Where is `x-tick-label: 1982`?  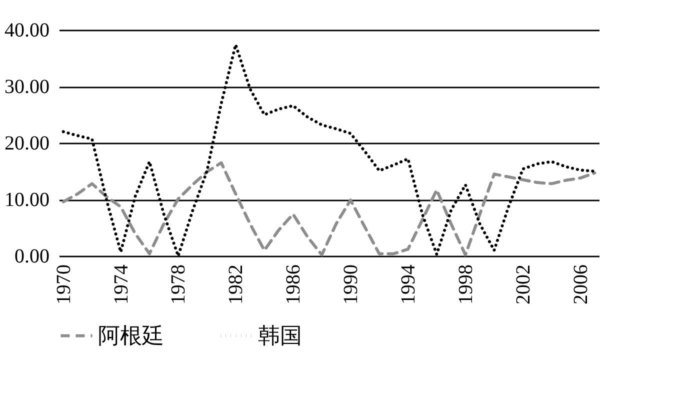 x-tick-label: 1982 is located at coordinates (236, 284).